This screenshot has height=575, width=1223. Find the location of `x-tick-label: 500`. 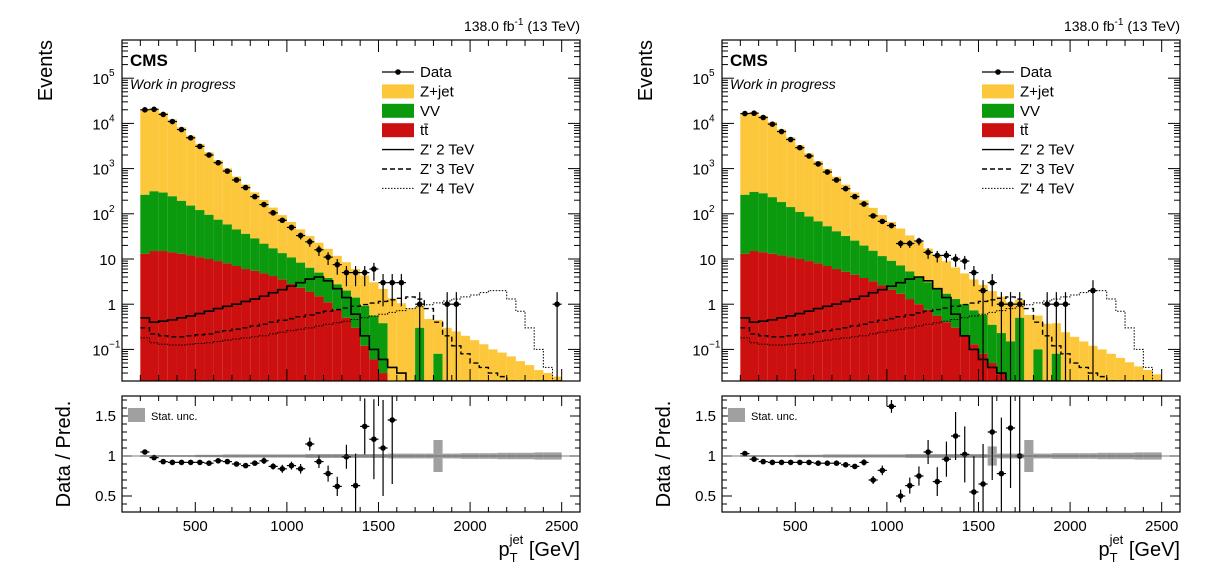

x-tick-label: 500 is located at coordinates (795, 526).